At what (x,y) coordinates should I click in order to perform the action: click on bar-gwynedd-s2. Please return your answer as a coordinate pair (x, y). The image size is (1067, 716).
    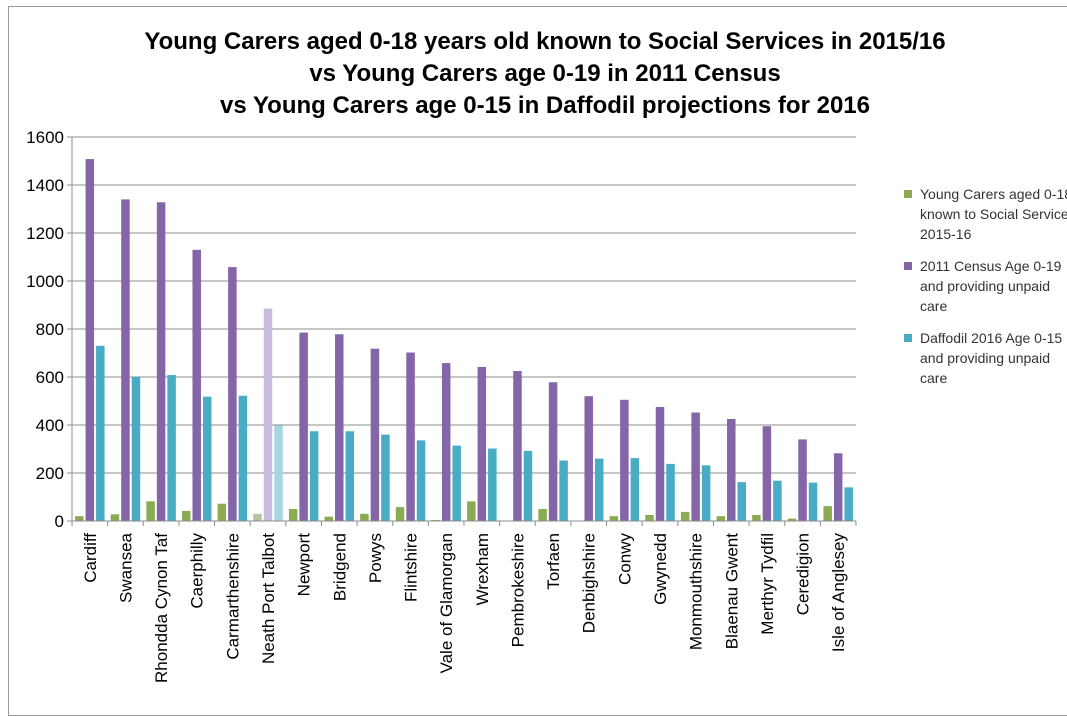
    Looking at the image, I should click on (660, 464).